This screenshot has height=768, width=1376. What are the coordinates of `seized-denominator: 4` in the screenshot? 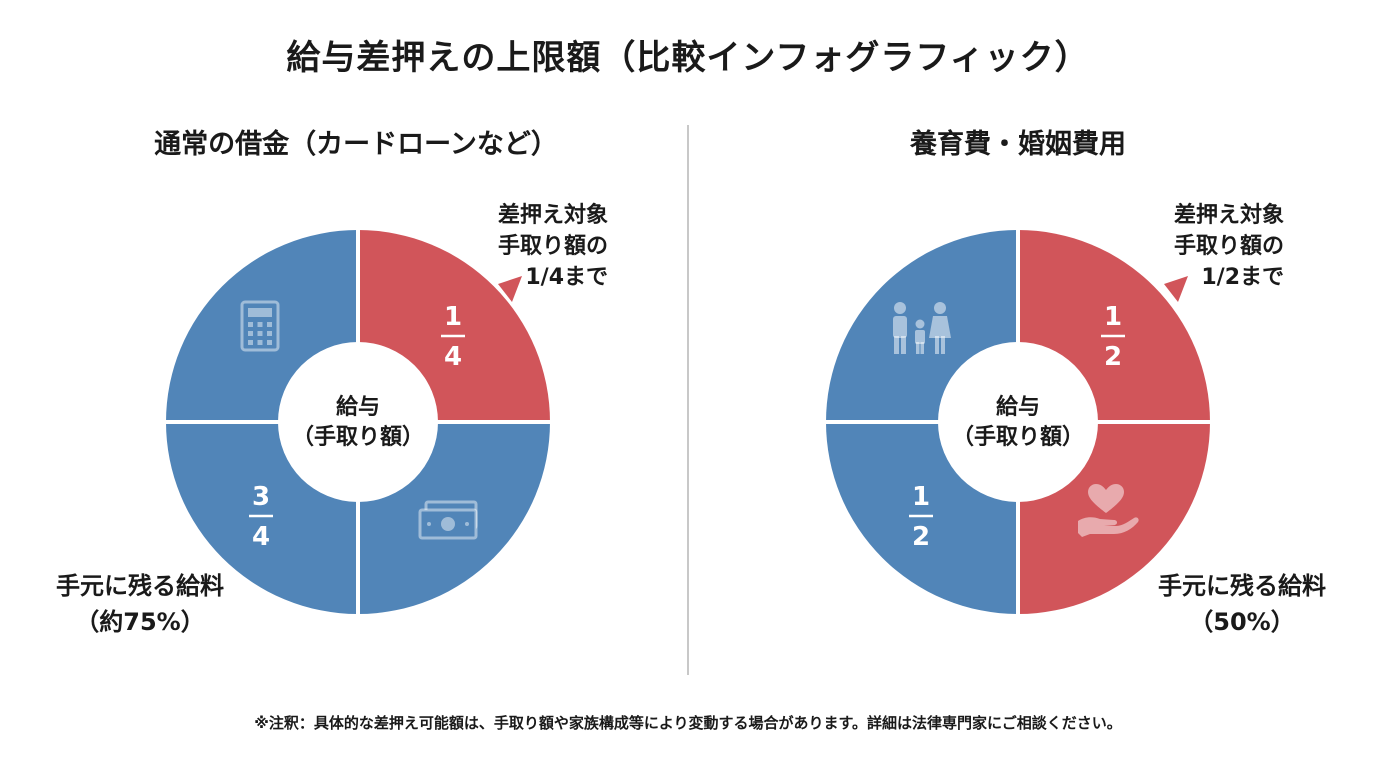 It's located at (453, 357).